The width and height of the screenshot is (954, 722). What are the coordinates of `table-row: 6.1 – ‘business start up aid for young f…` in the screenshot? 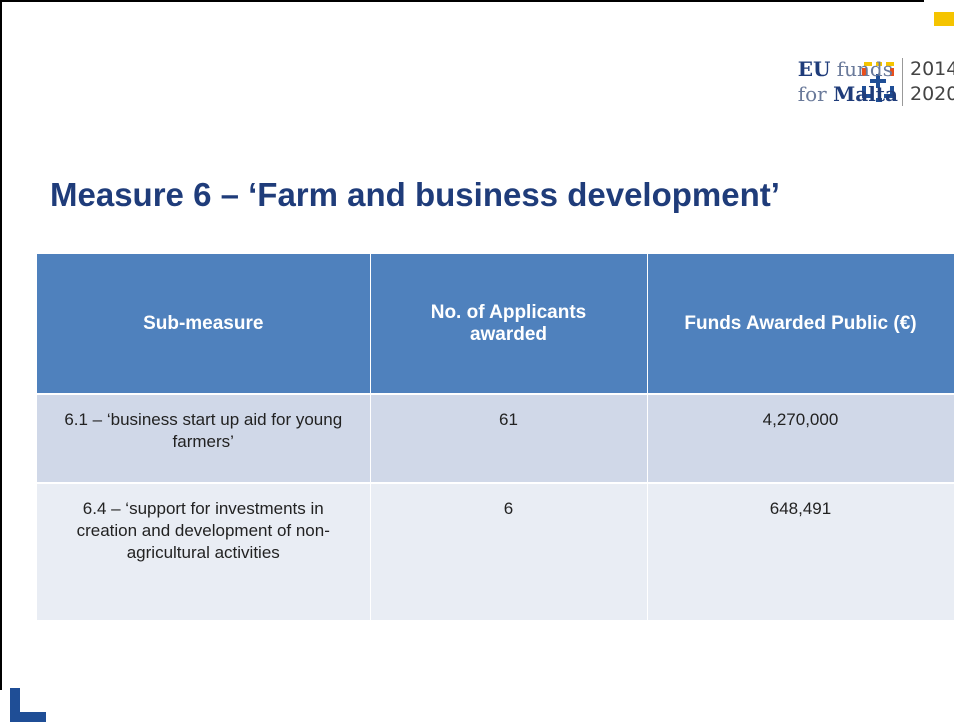 It's located at (495, 438).